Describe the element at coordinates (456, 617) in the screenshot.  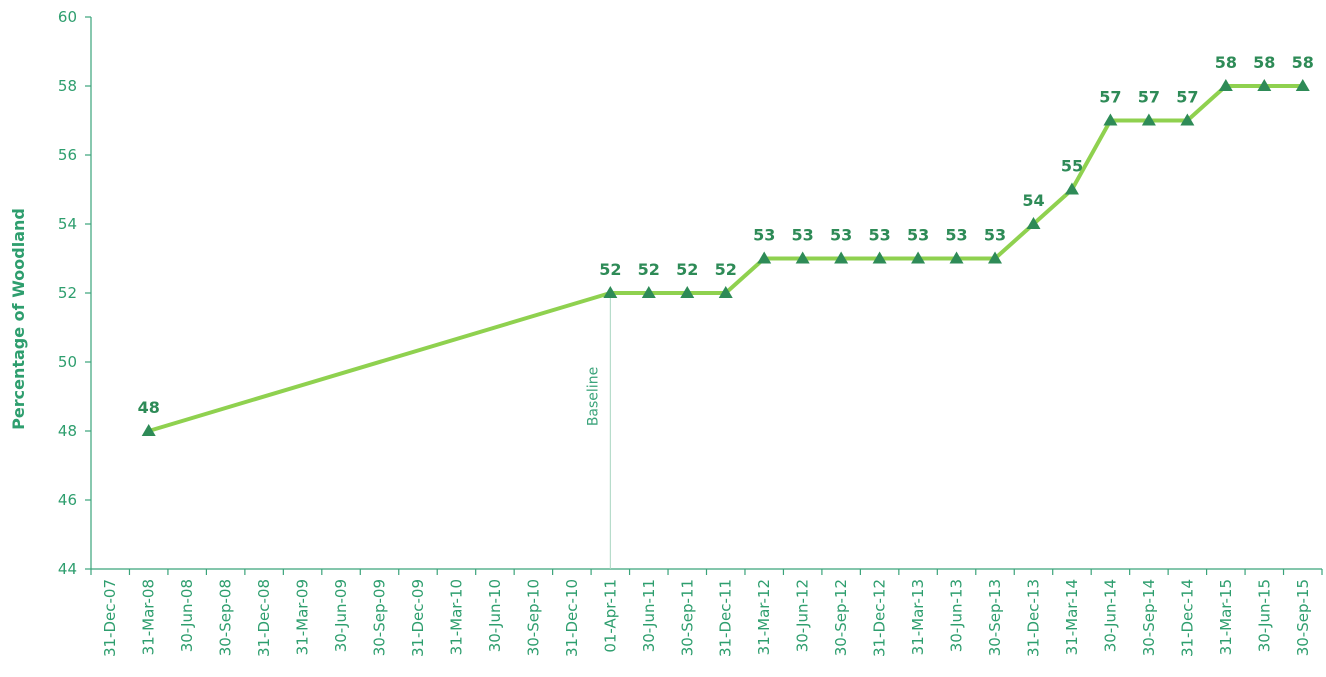
I see `x-tick-label: 31-Mar-10` at that location.